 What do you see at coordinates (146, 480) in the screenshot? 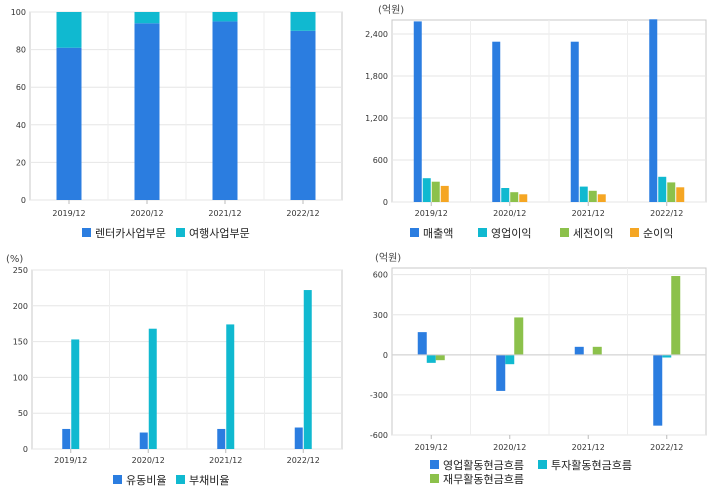
I see `legend-label: 유동비율` at bounding box center [146, 480].